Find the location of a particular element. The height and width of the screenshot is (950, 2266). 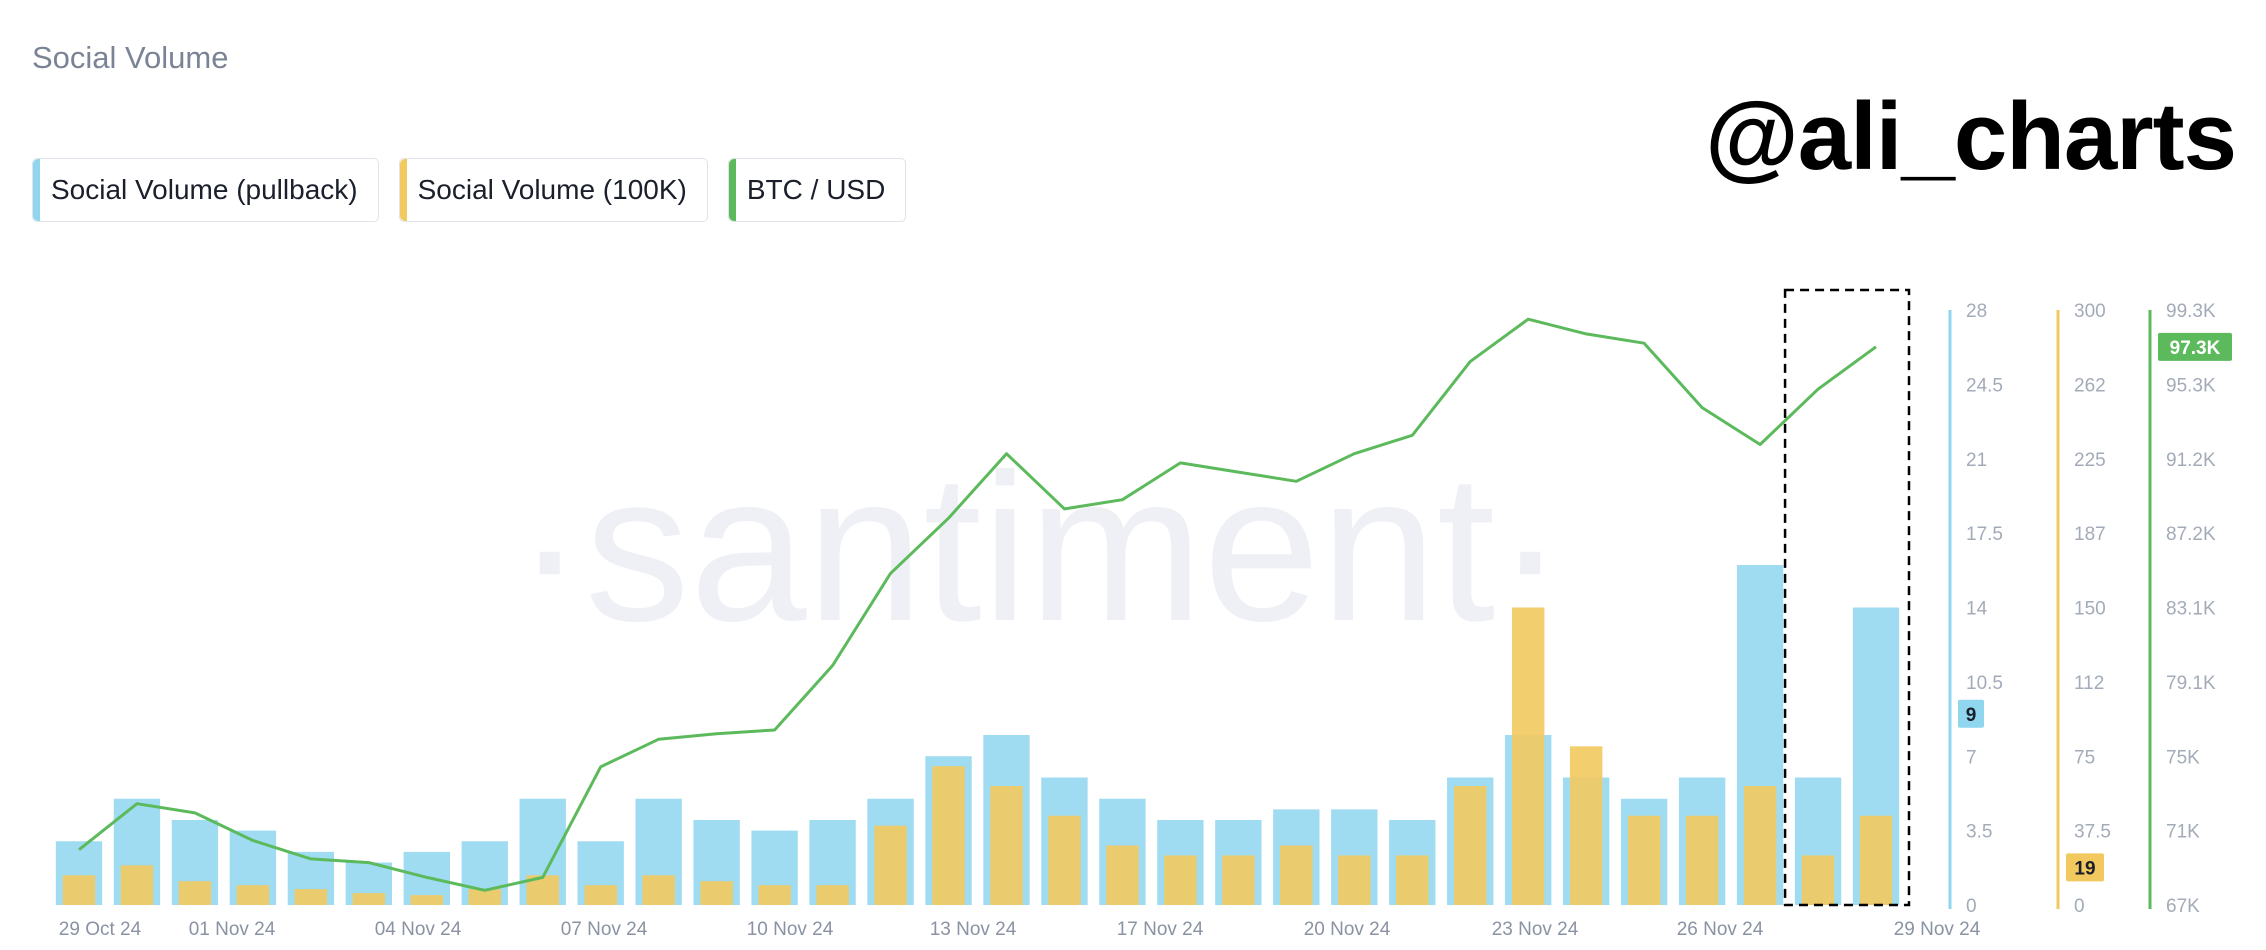

y-tick-label: 112 is located at coordinates (2089, 683).